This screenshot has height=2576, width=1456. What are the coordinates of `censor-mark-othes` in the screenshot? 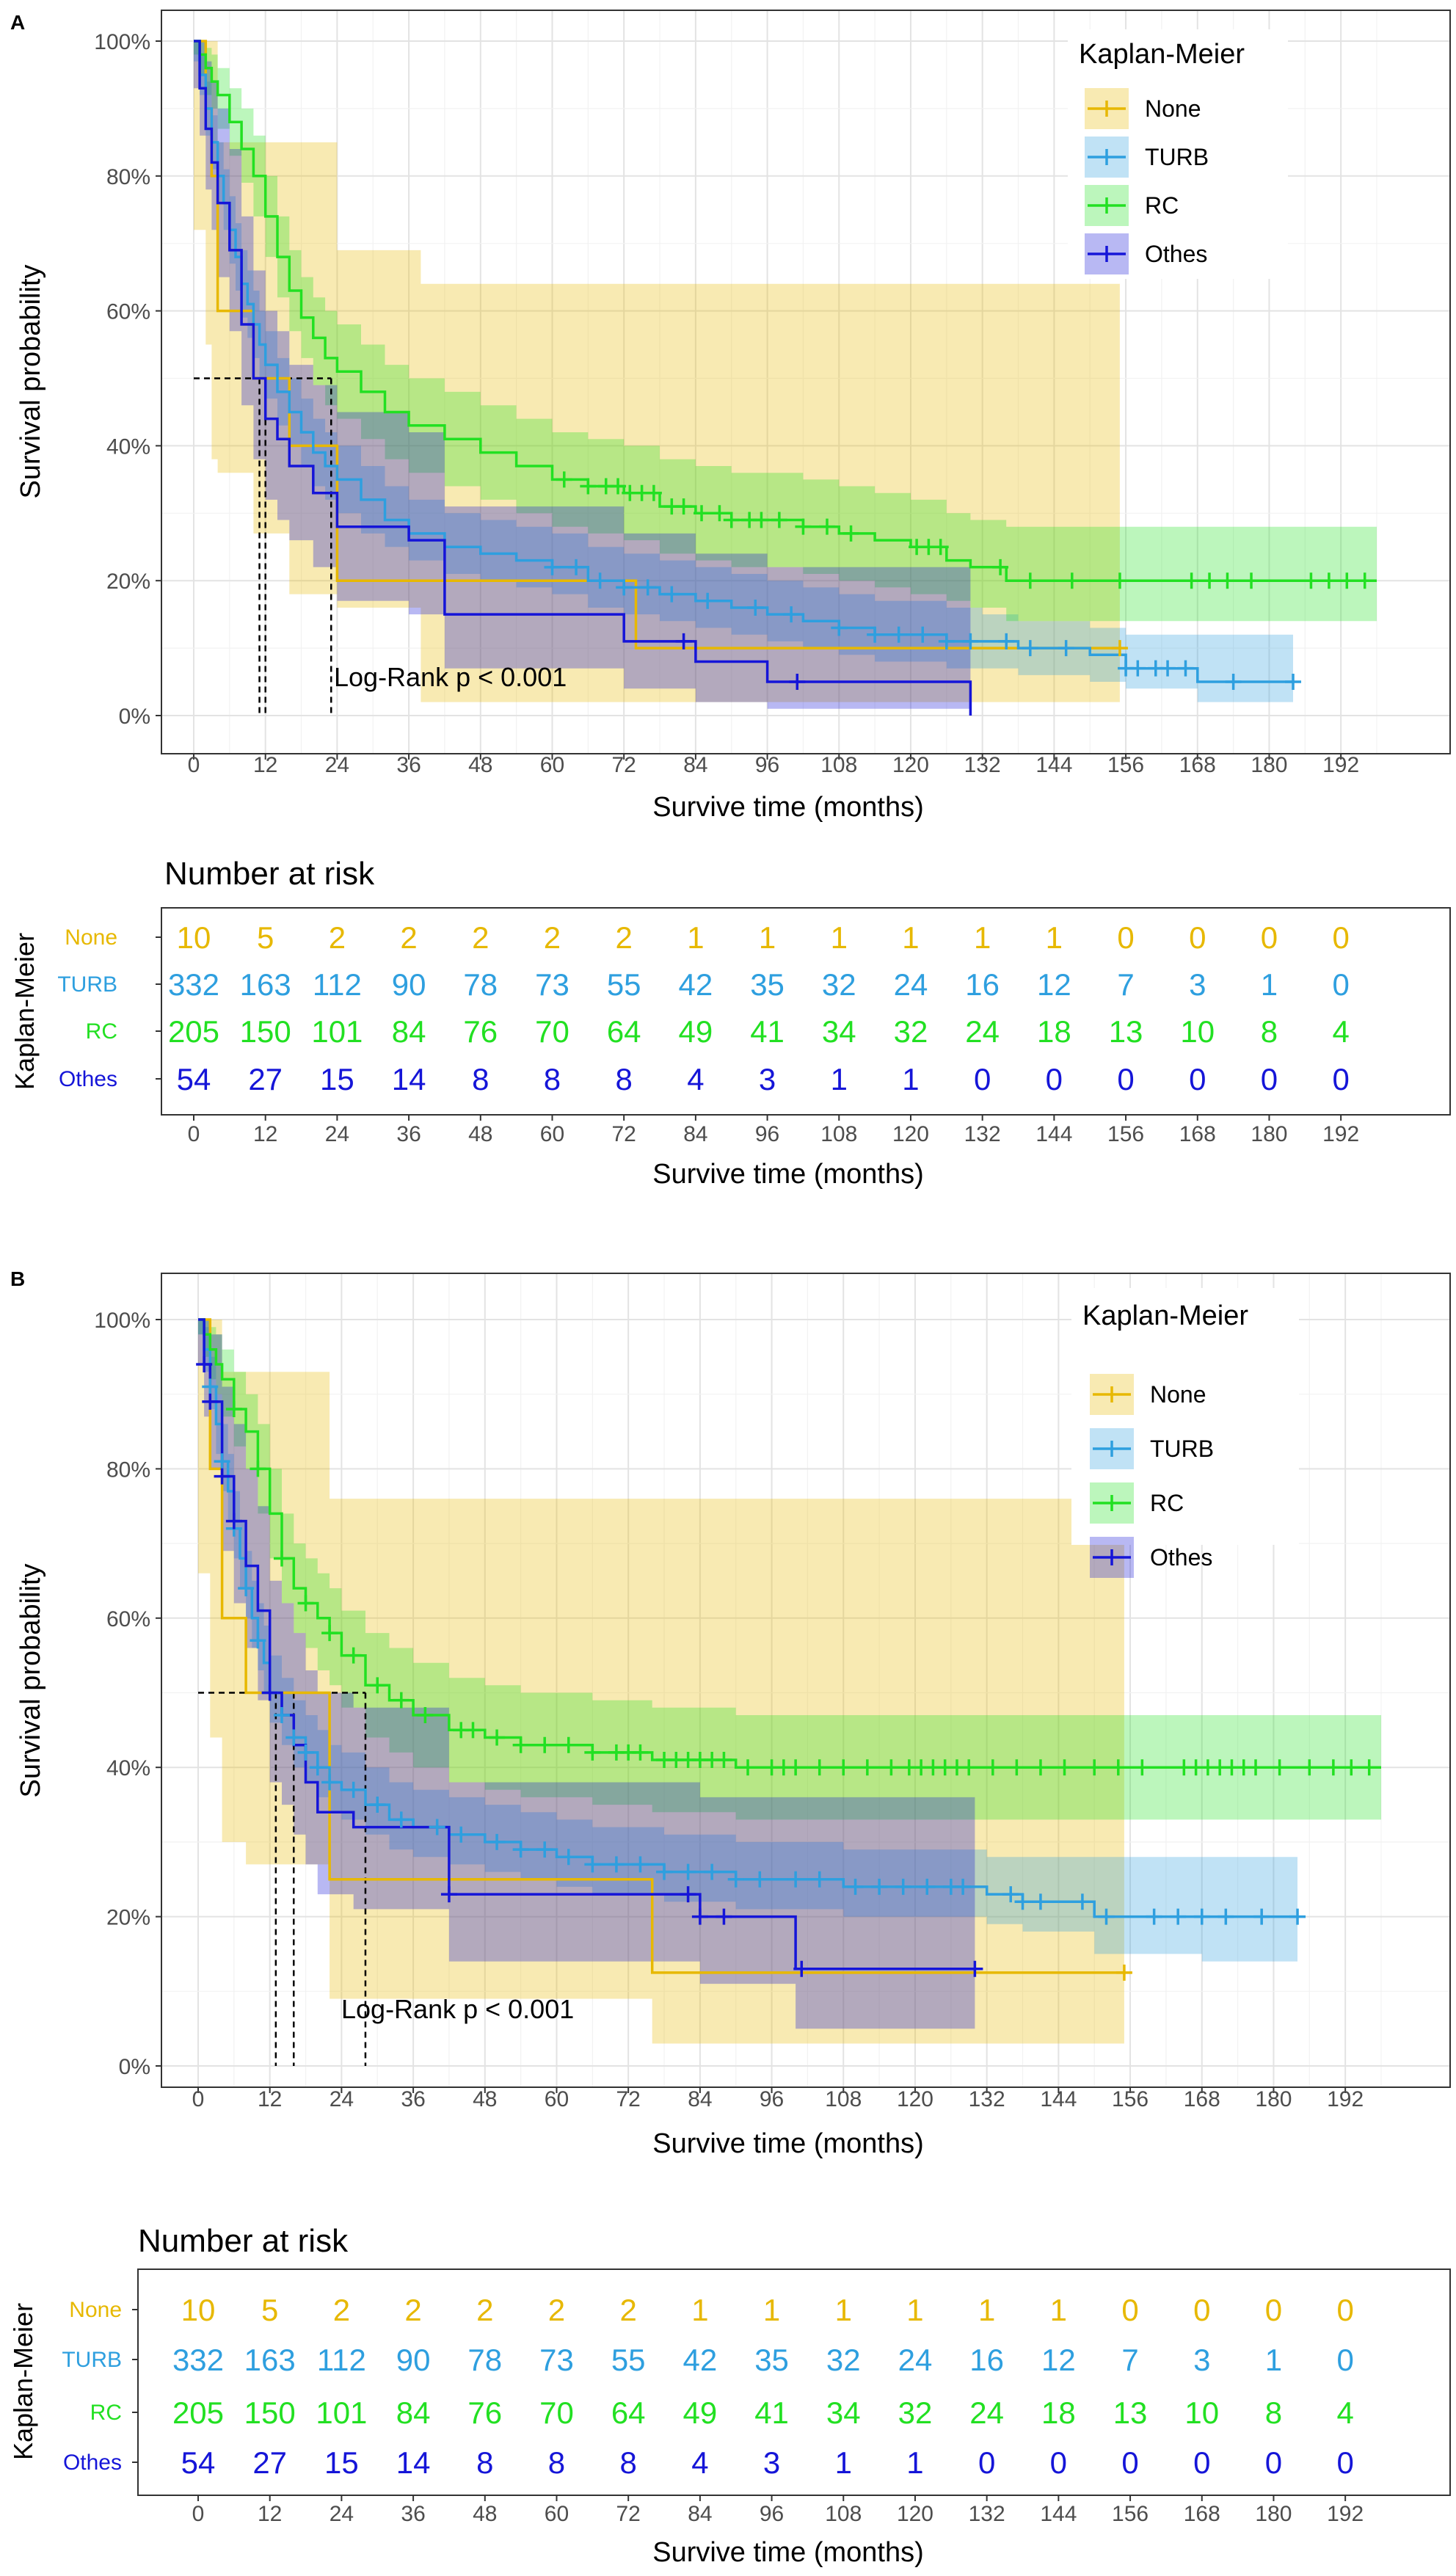 It's located at (448, 1894).